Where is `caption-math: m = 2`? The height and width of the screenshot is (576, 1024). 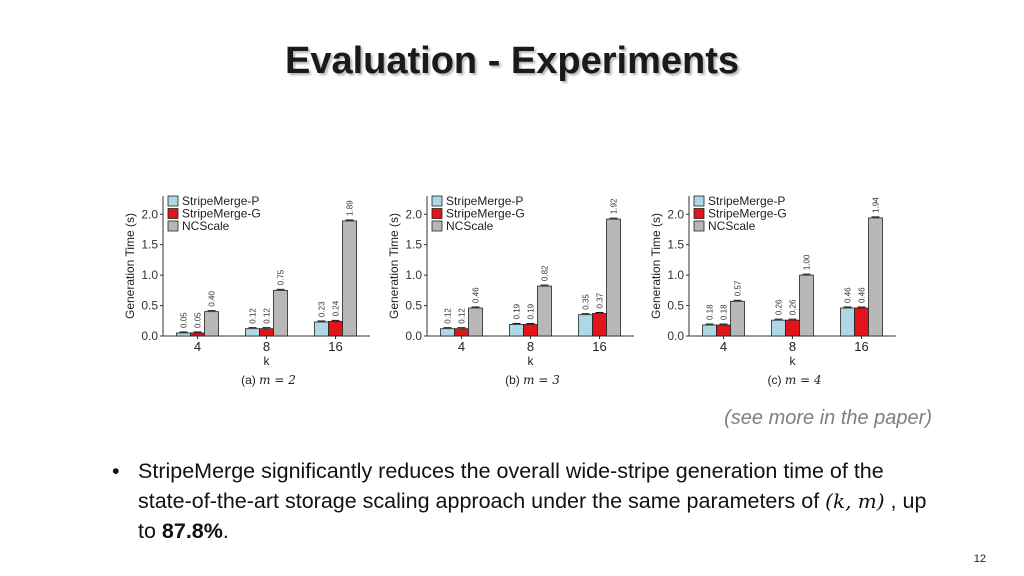
caption-math: m = 2 is located at coordinates (277, 380).